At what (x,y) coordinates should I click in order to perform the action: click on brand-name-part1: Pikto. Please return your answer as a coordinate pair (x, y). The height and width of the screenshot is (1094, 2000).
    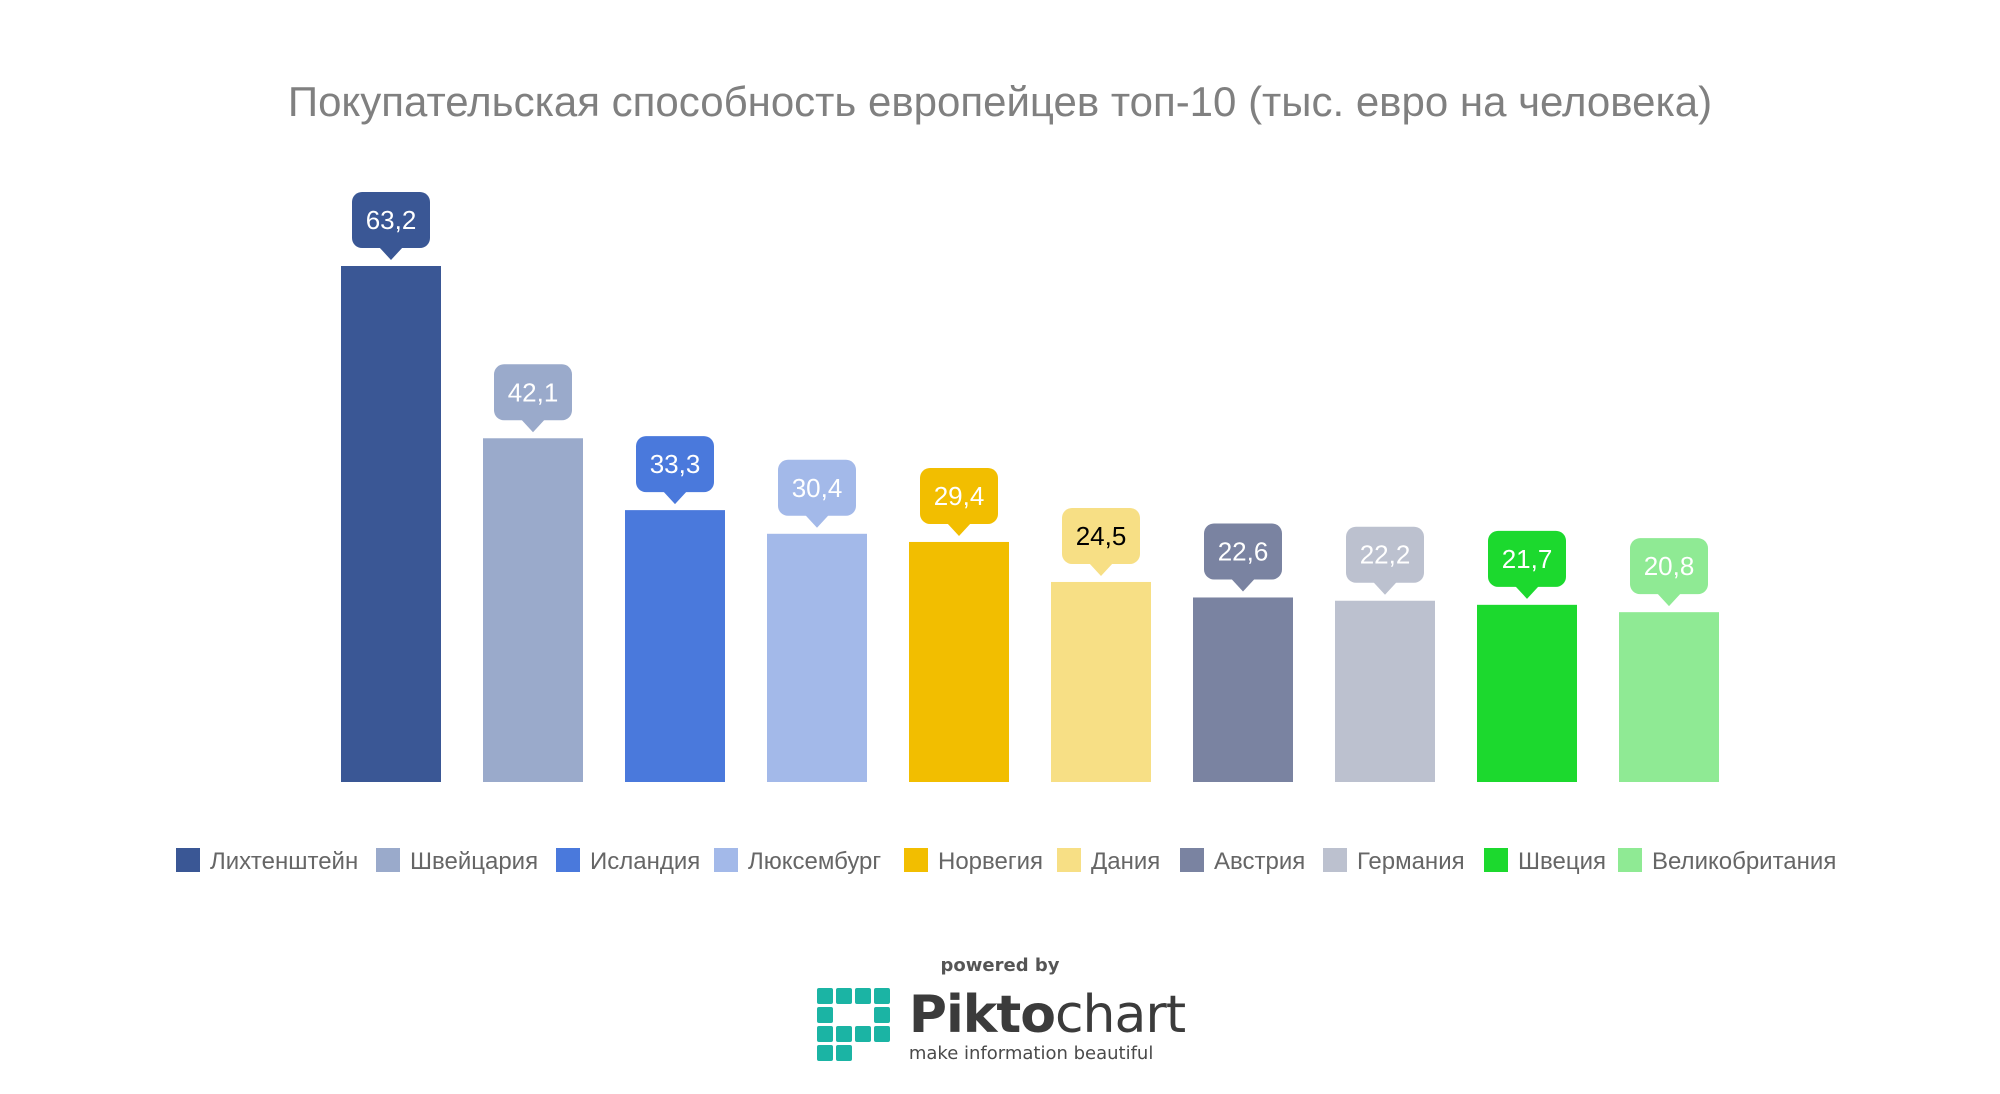
    Looking at the image, I should click on (982, 1014).